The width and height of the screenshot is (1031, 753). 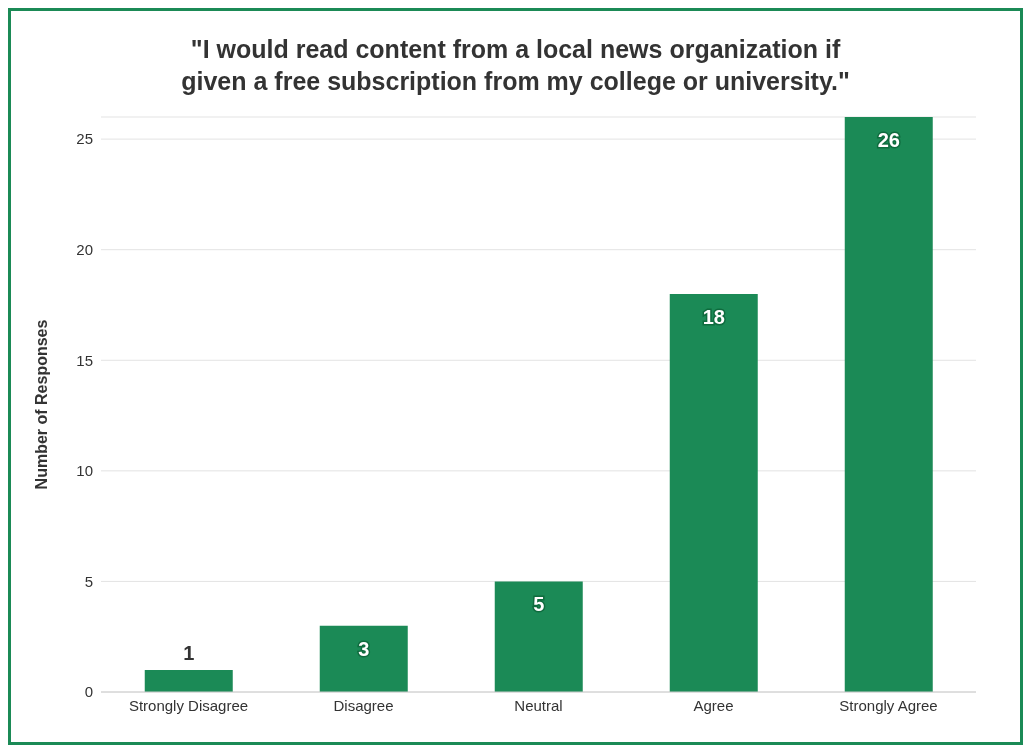 What do you see at coordinates (84, 139) in the screenshot?
I see `y-tick-label: 25` at bounding box center [84, 139].